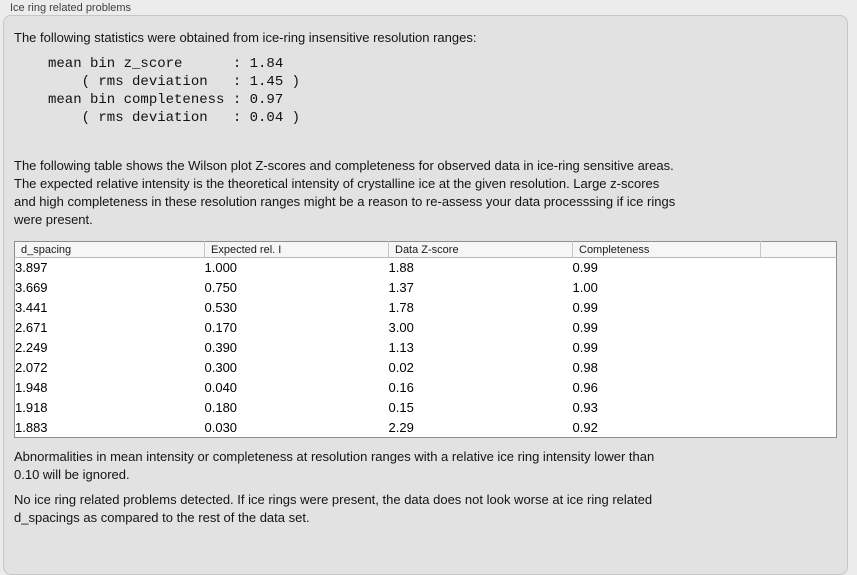 This screenshot has width=857, height=575. I want to click on stats-line: mean bin z_score : 1.84, so click(166, 64).